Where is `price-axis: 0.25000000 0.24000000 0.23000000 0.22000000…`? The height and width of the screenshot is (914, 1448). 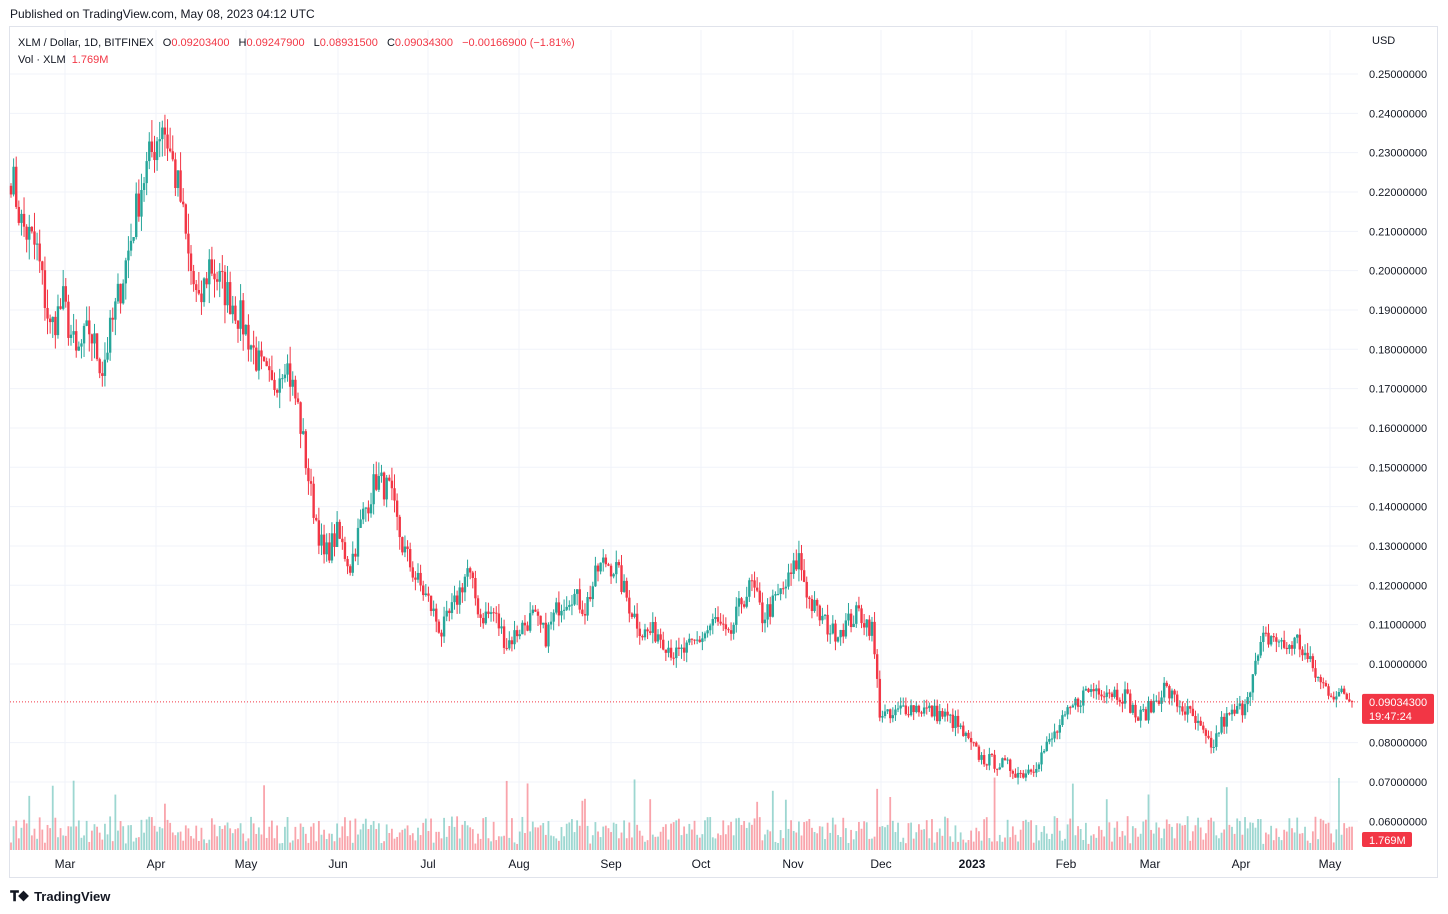
price-axis: 0.25000000 0.24000000 0.23000000 0.22000000… is located at coordinates (1398, 458).